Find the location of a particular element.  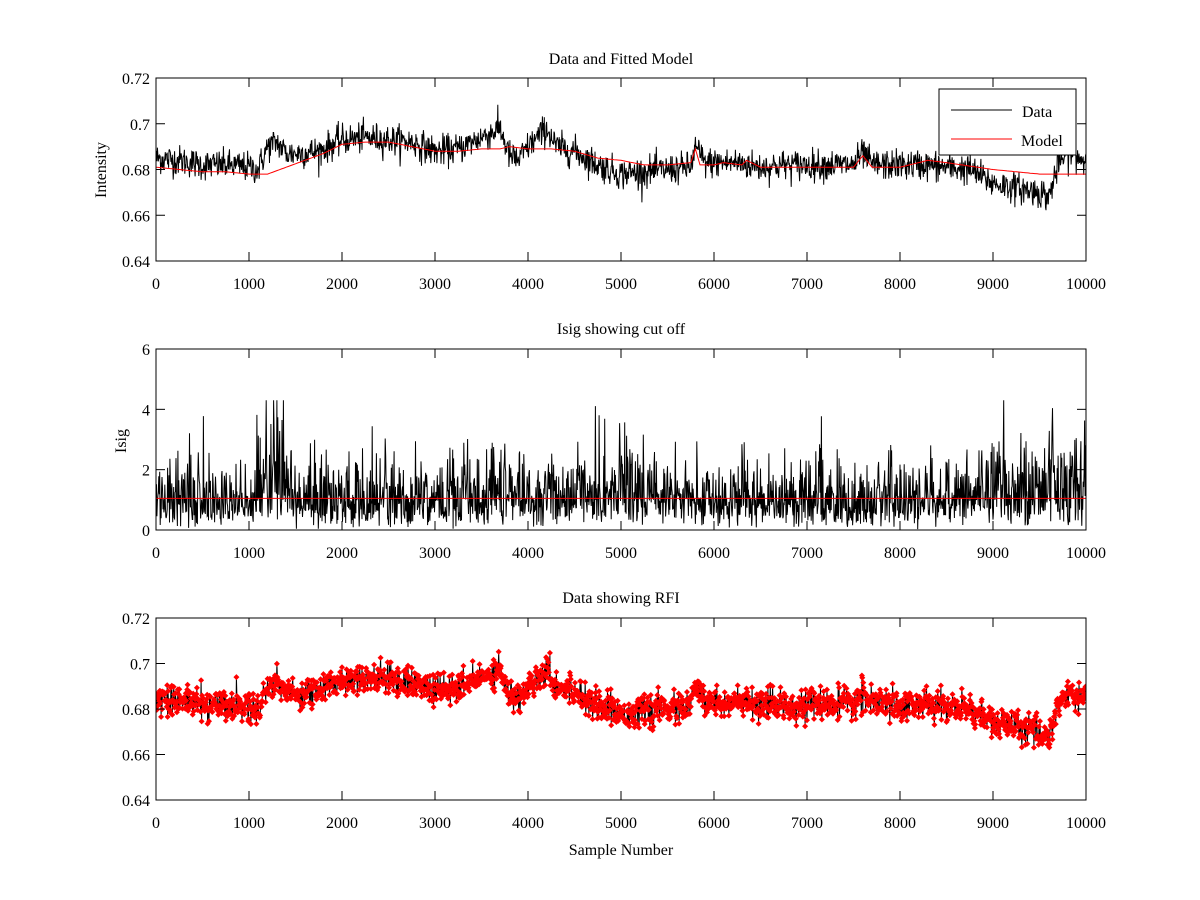

y-tick-label: 0.72 is located at coordinates (136, 619).